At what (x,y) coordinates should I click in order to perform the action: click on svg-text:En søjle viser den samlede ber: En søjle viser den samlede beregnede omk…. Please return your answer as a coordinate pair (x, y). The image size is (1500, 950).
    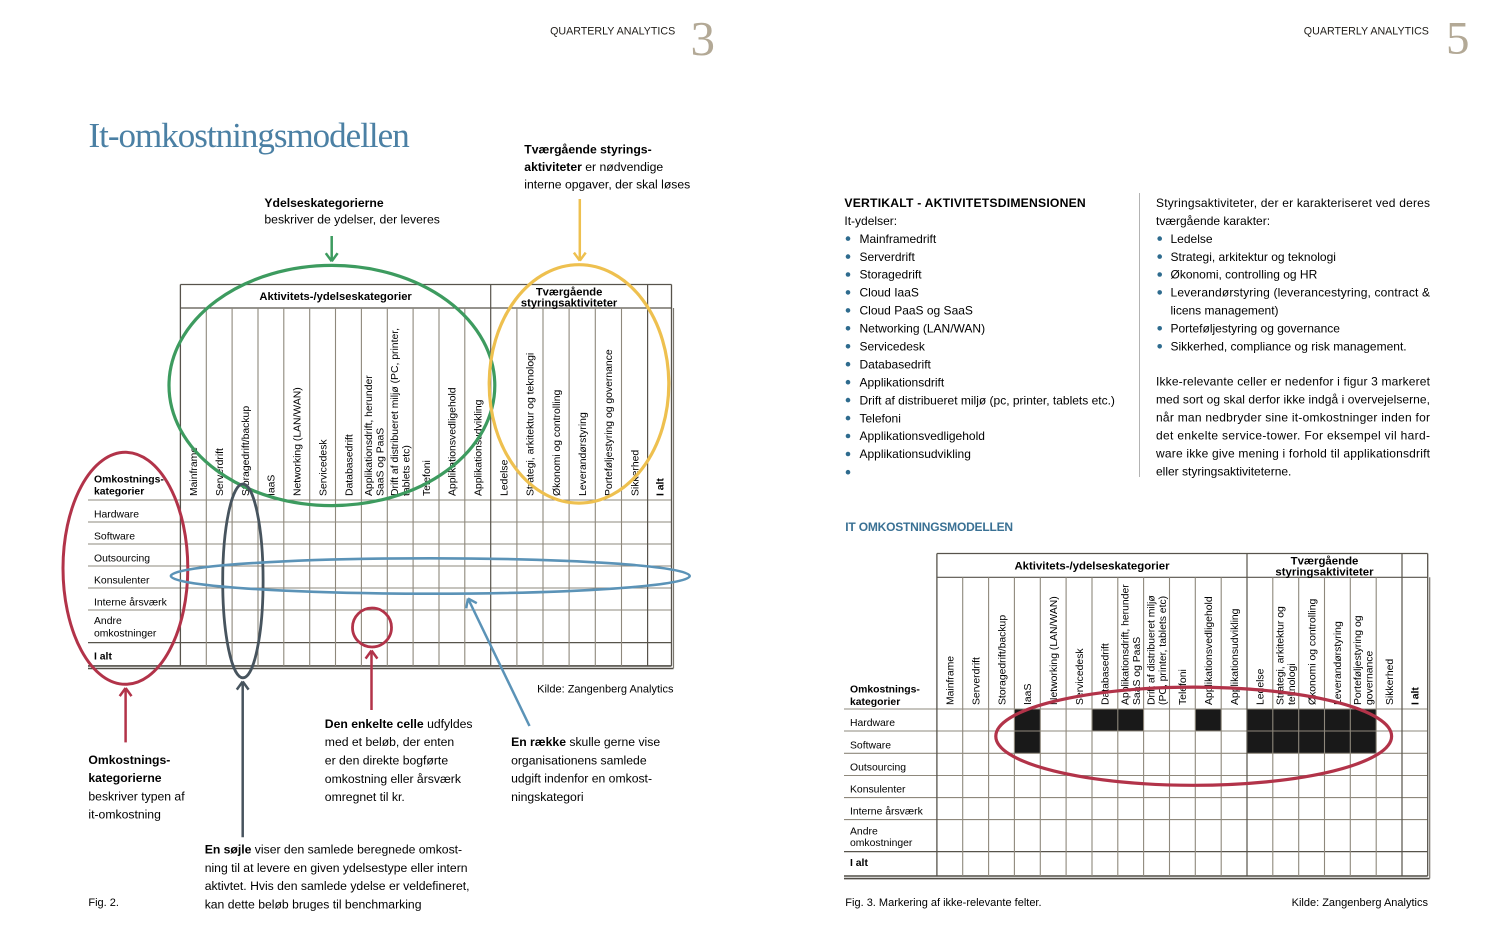
    Looking at the image, I should click on (333, 850).